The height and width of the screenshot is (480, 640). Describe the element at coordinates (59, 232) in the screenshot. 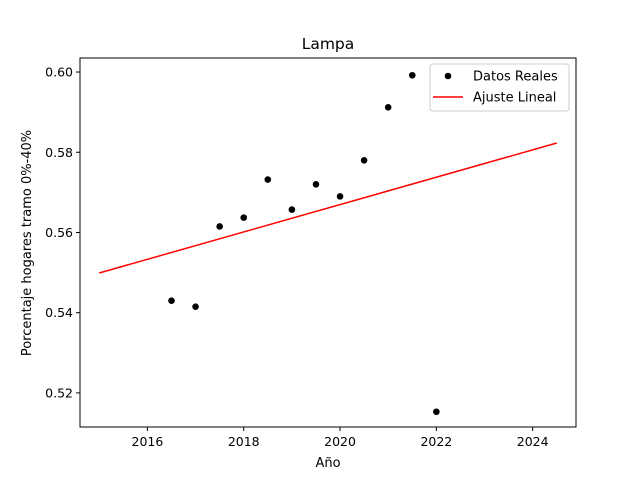

I see `y-tick-label: 0.56` at that location.